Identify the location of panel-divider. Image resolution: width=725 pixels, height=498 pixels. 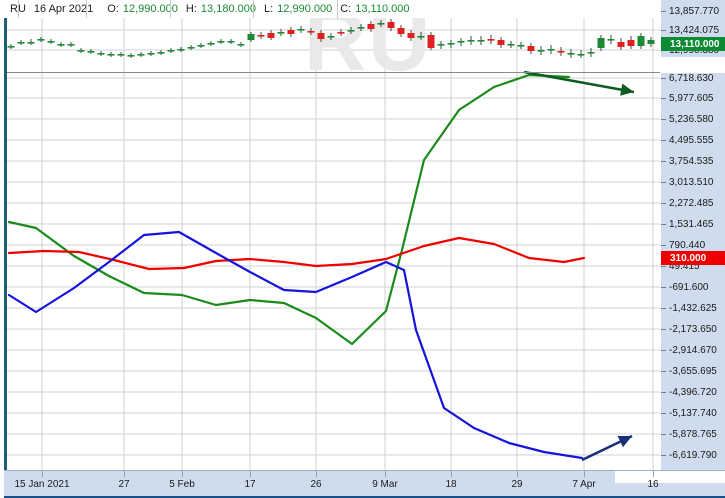
(333, 72).